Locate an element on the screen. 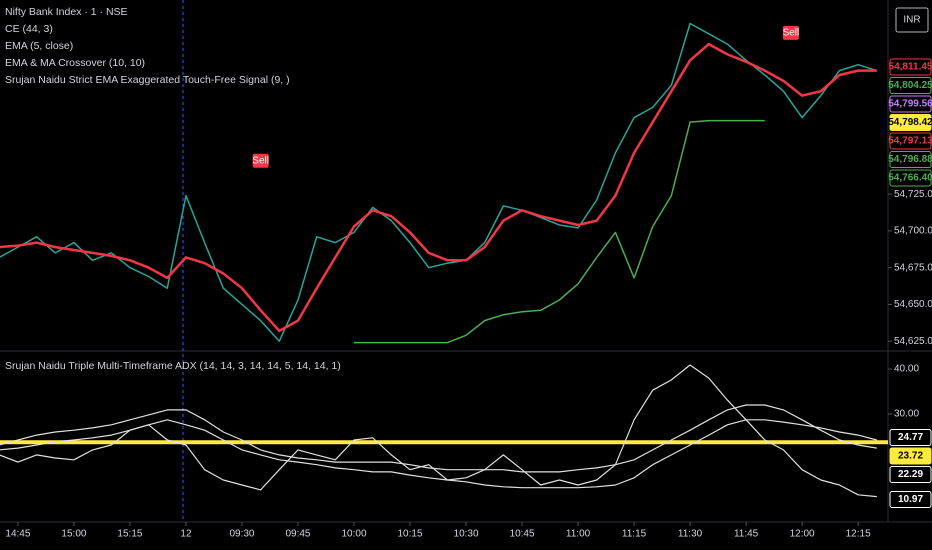  value-label: 10.97 is located at coordinates (910, 499).